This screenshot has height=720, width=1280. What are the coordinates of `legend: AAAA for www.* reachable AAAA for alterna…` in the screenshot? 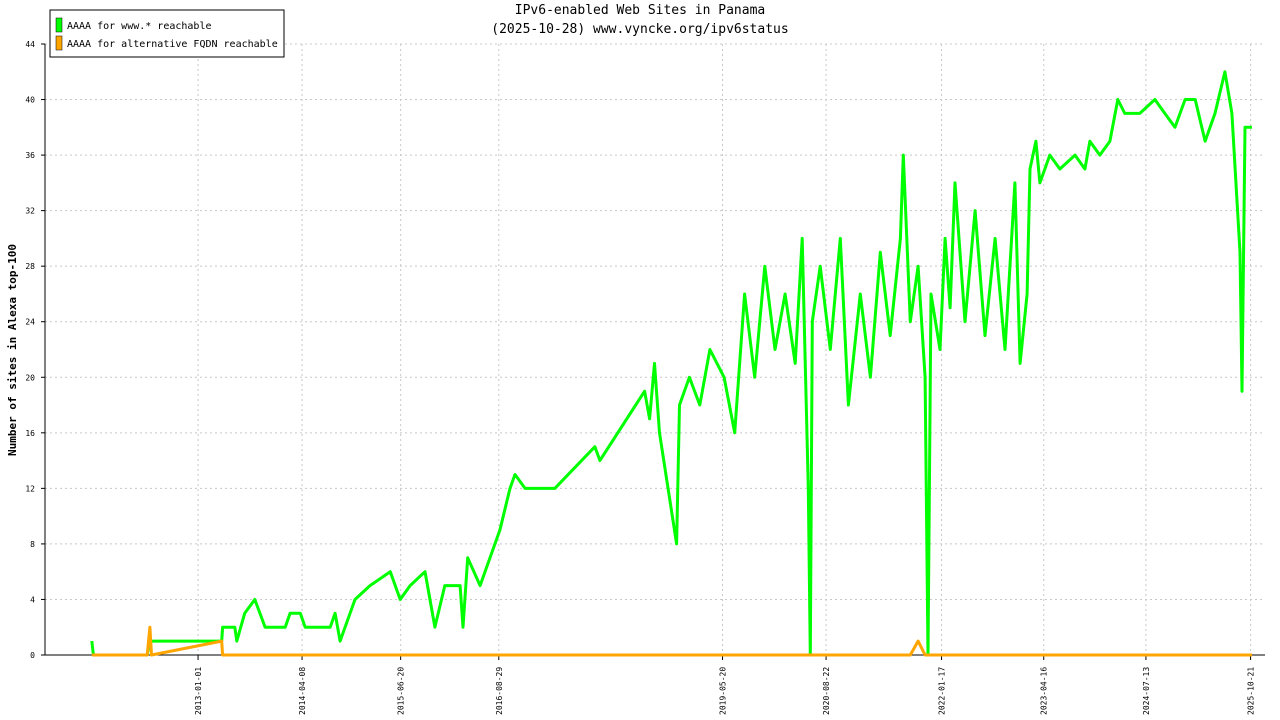 It's located at (167, 33).